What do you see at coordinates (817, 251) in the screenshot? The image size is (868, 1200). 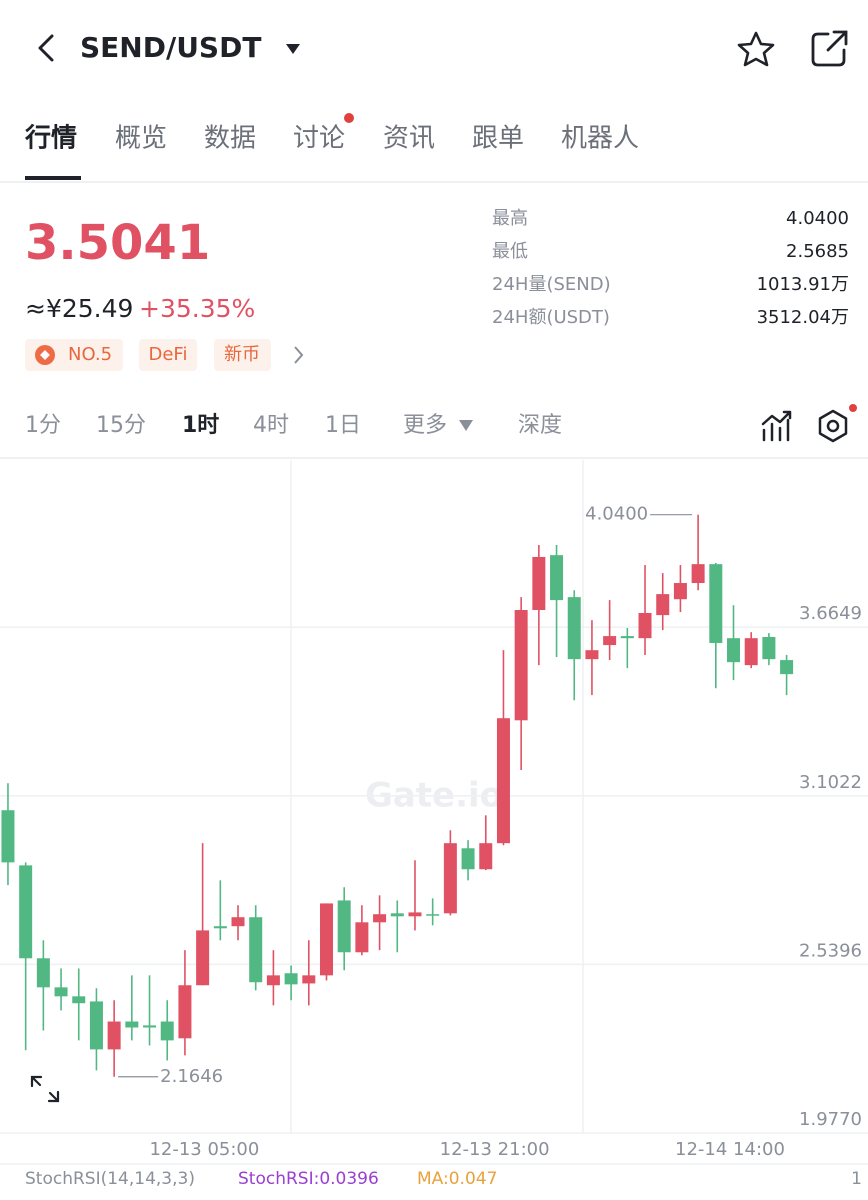 I see `stat-value: 2.5685` at bounding box center [817, 251].